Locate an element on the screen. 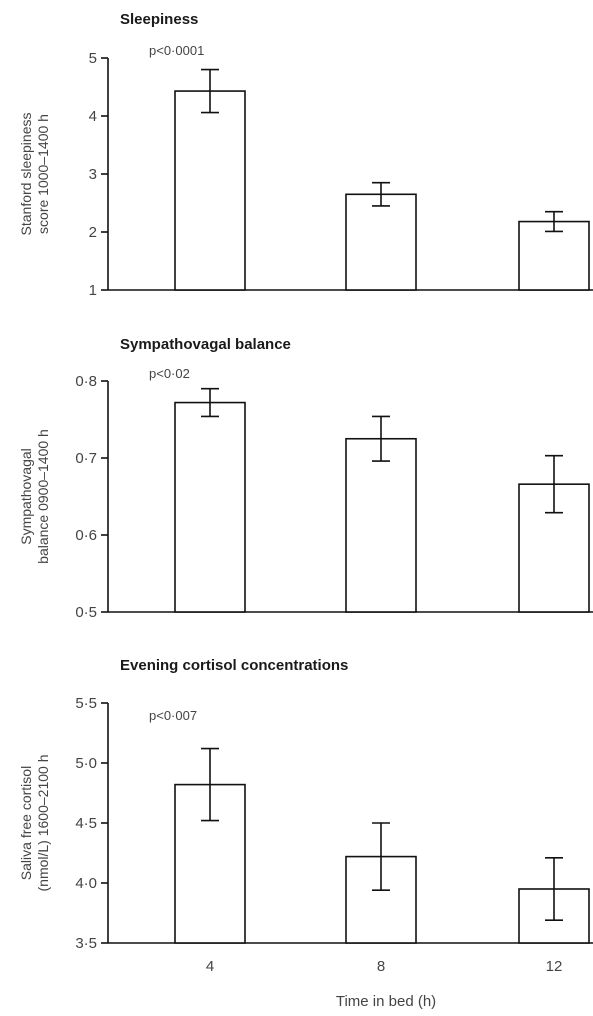  y-axis-label: Saliva free cortisol(nmol/L) 1600–2100 h is located at coordinates (34, 823).